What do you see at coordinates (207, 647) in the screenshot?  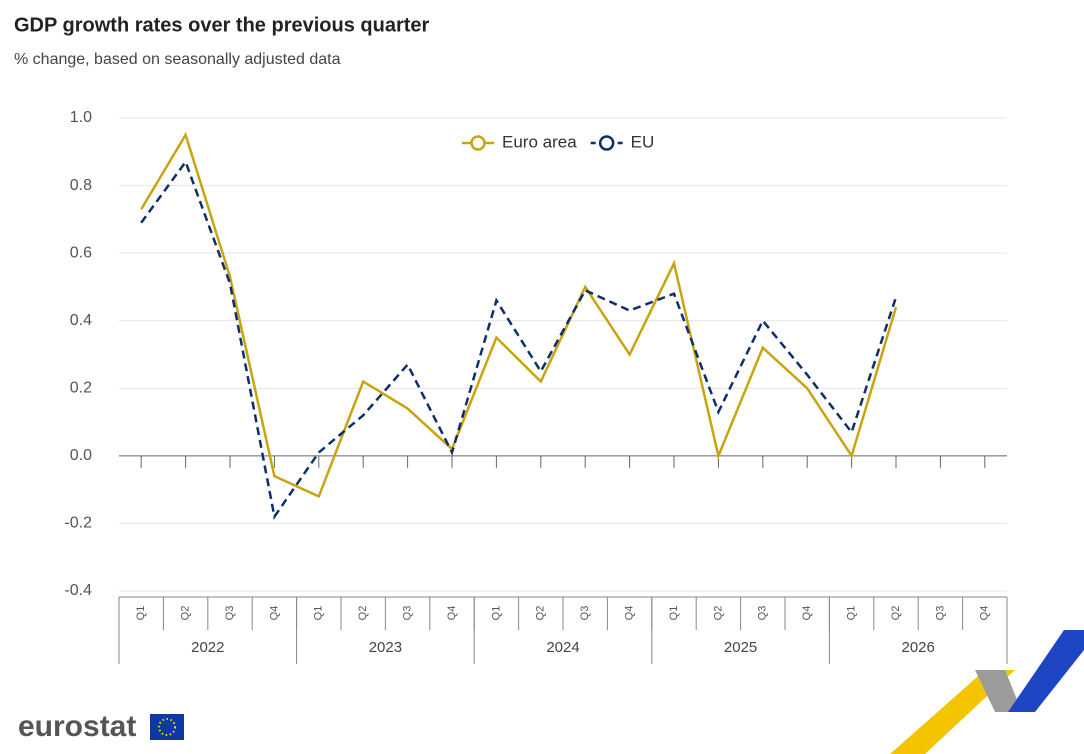 I see `group-label: 2022` at bounding box center [207, 647].